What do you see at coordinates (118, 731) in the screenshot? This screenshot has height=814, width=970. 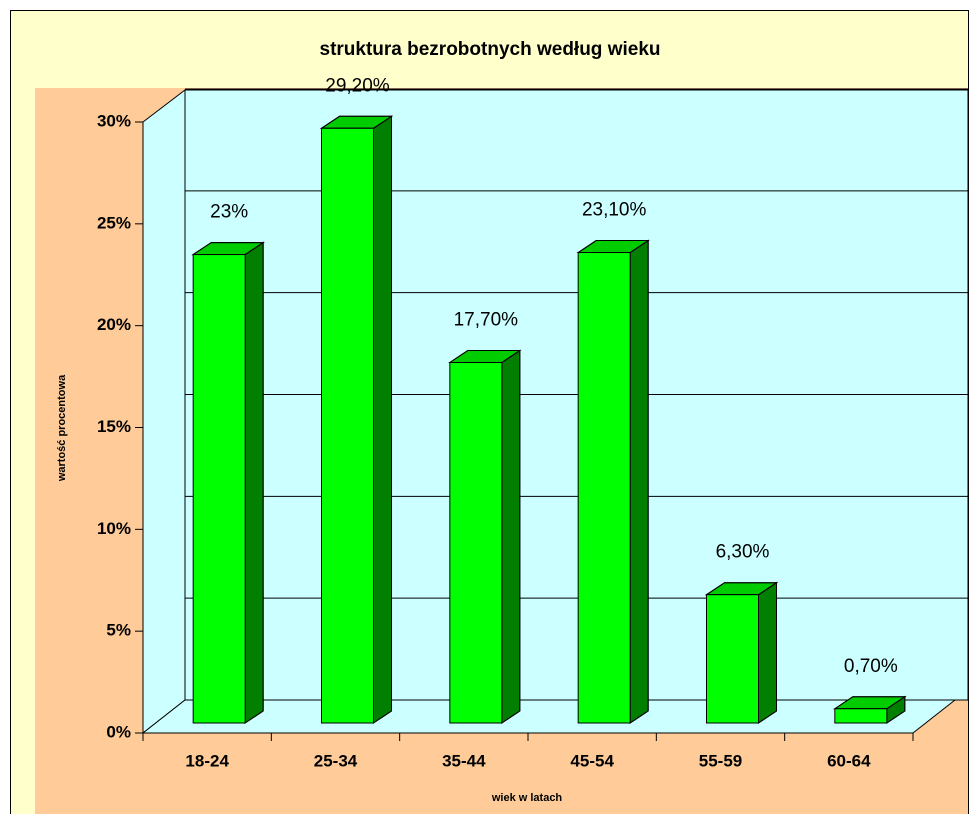 I see `y-tick-label: 0%` at bounding box center [118, 731].